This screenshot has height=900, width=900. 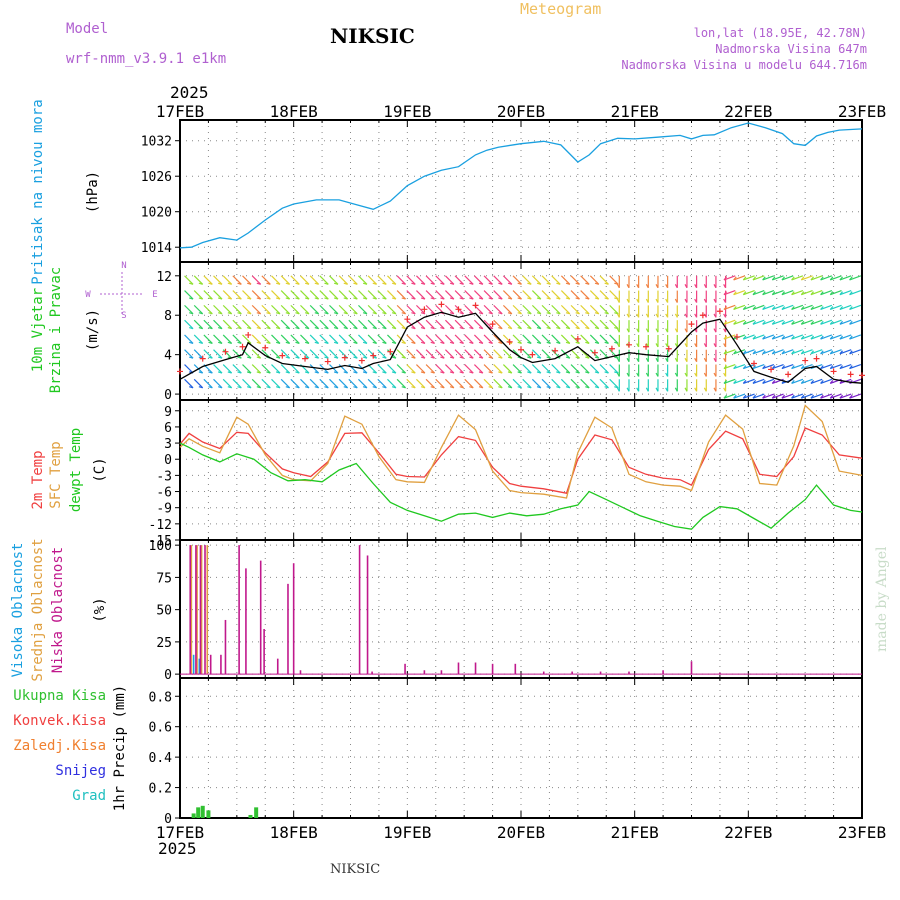 I want to click on date-axis-top: 17FEB 18FEB 19FEB 20FEB 21FEB 22FEB 23FEB, so click(x=521, y=111).